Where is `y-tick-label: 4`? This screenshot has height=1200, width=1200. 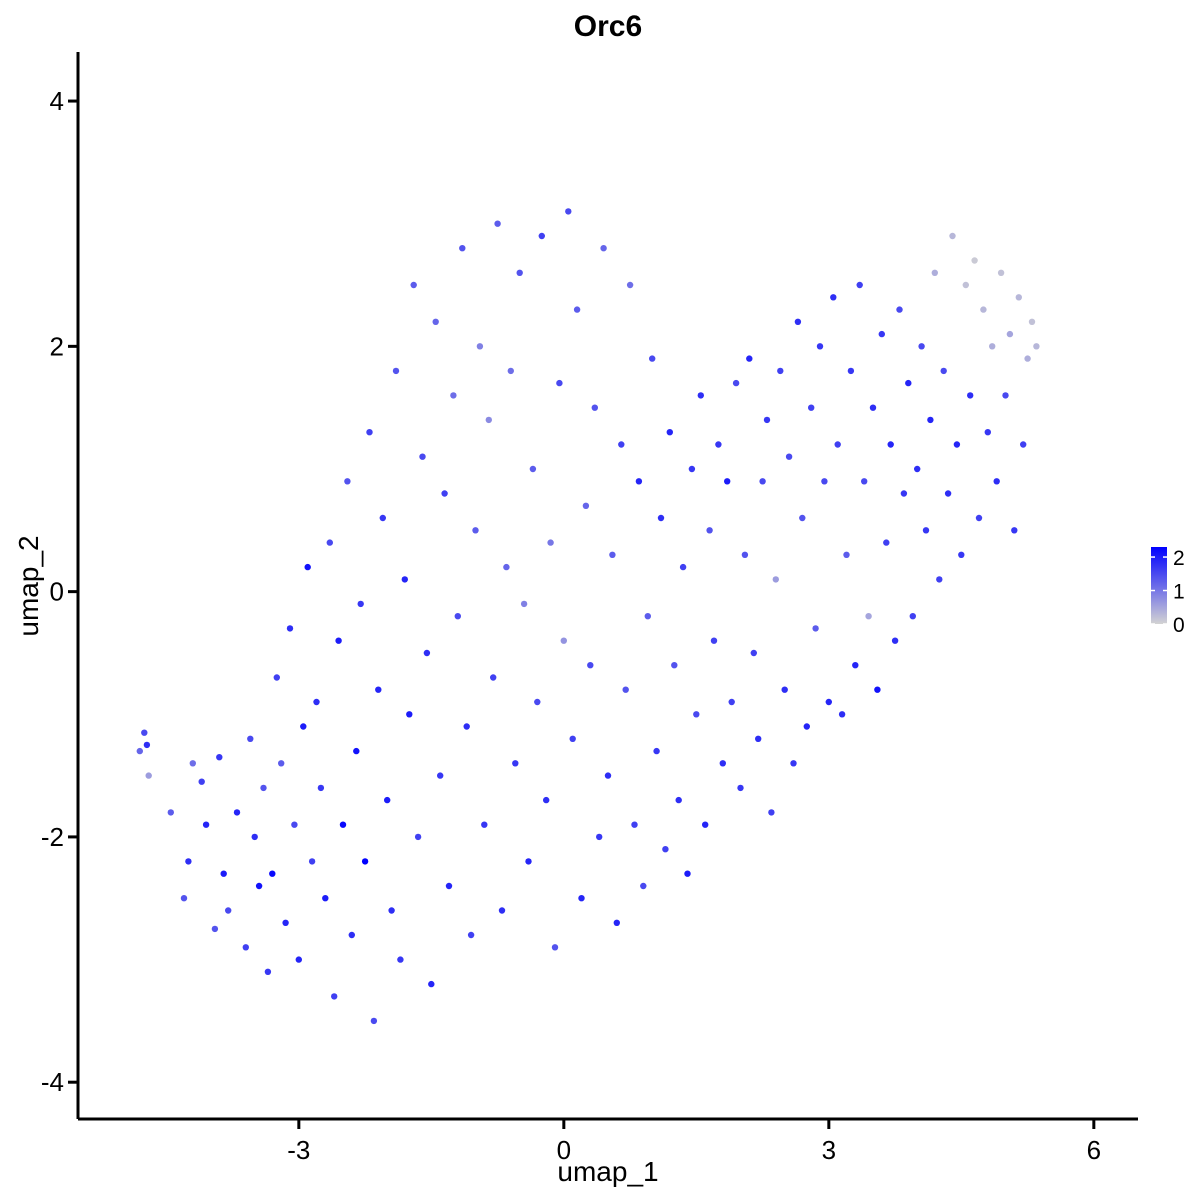
y-tick-label: 4 is located at coordinates (57, 101).